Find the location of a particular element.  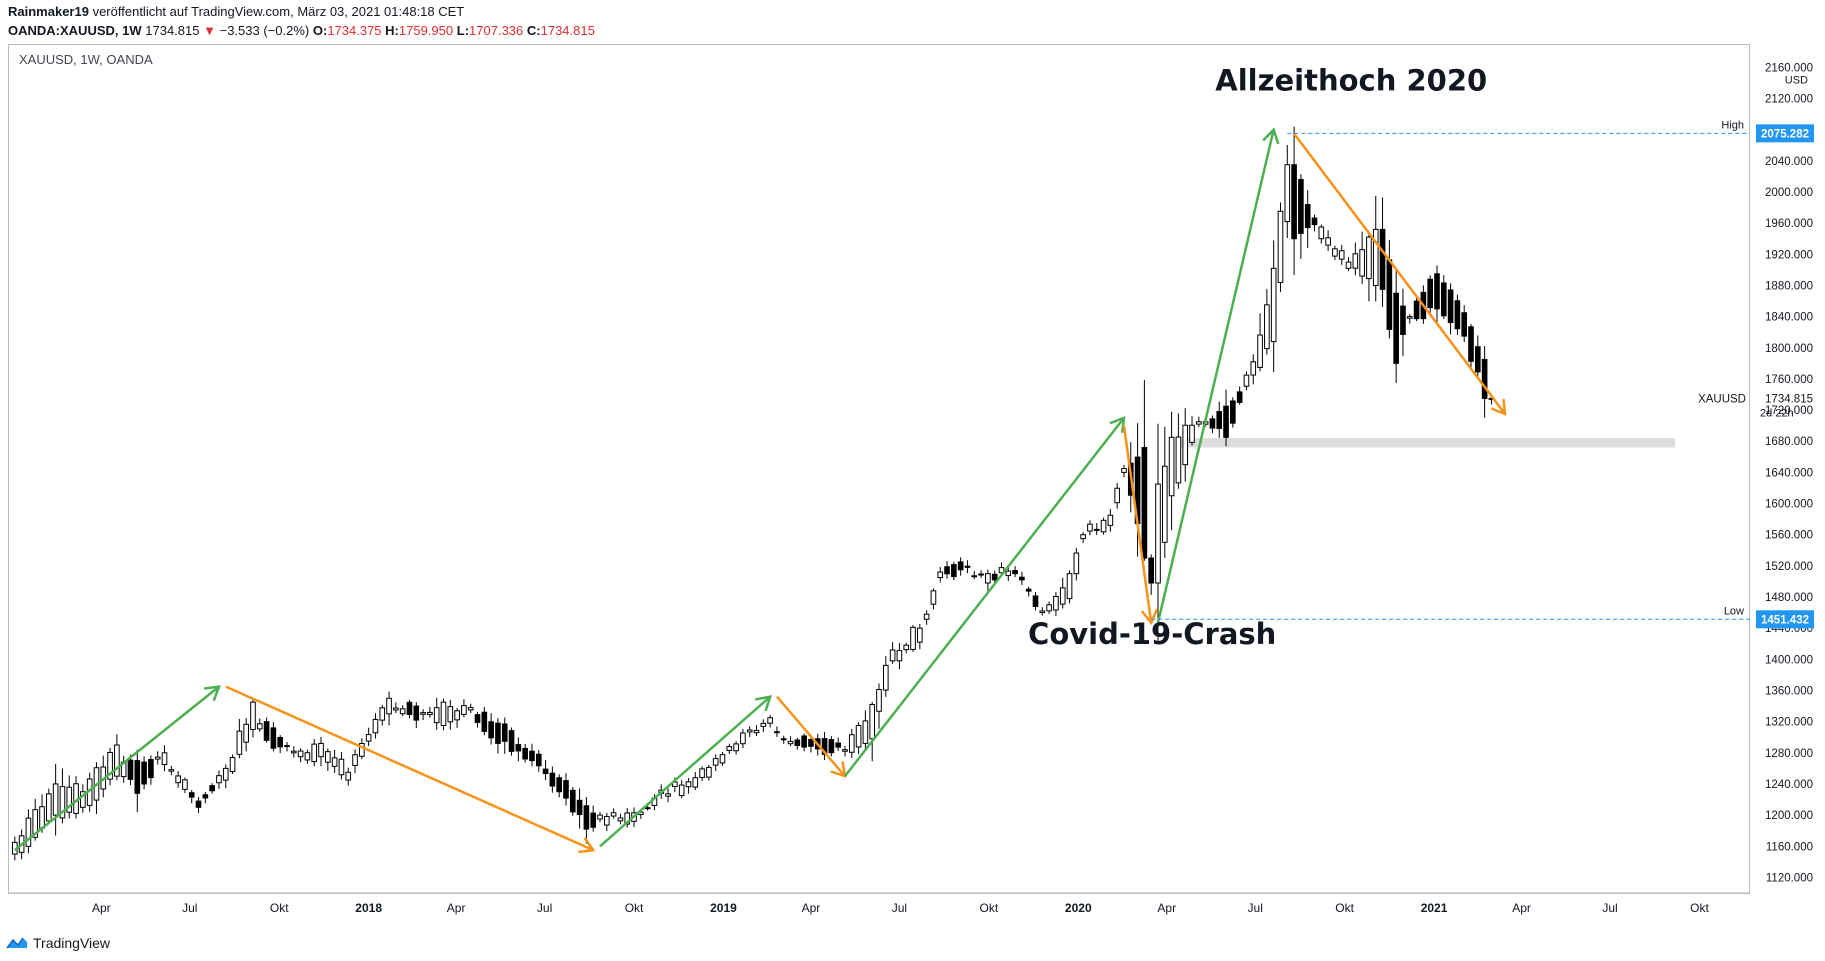

footer-branding: TradingView is located at coordinates (58, 943).